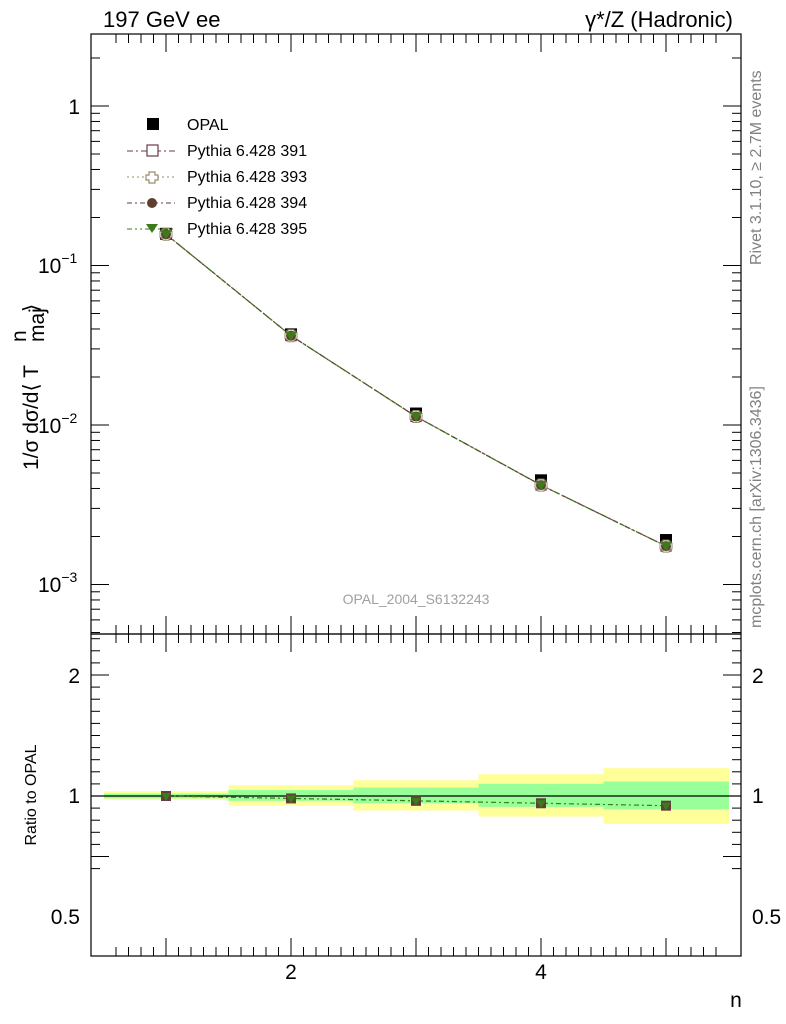  What do you see at coordinates (247, 203) in the screenshot?
I see `legend-label-394: Pythia 6.428 394` at bounding box center [247, 203].